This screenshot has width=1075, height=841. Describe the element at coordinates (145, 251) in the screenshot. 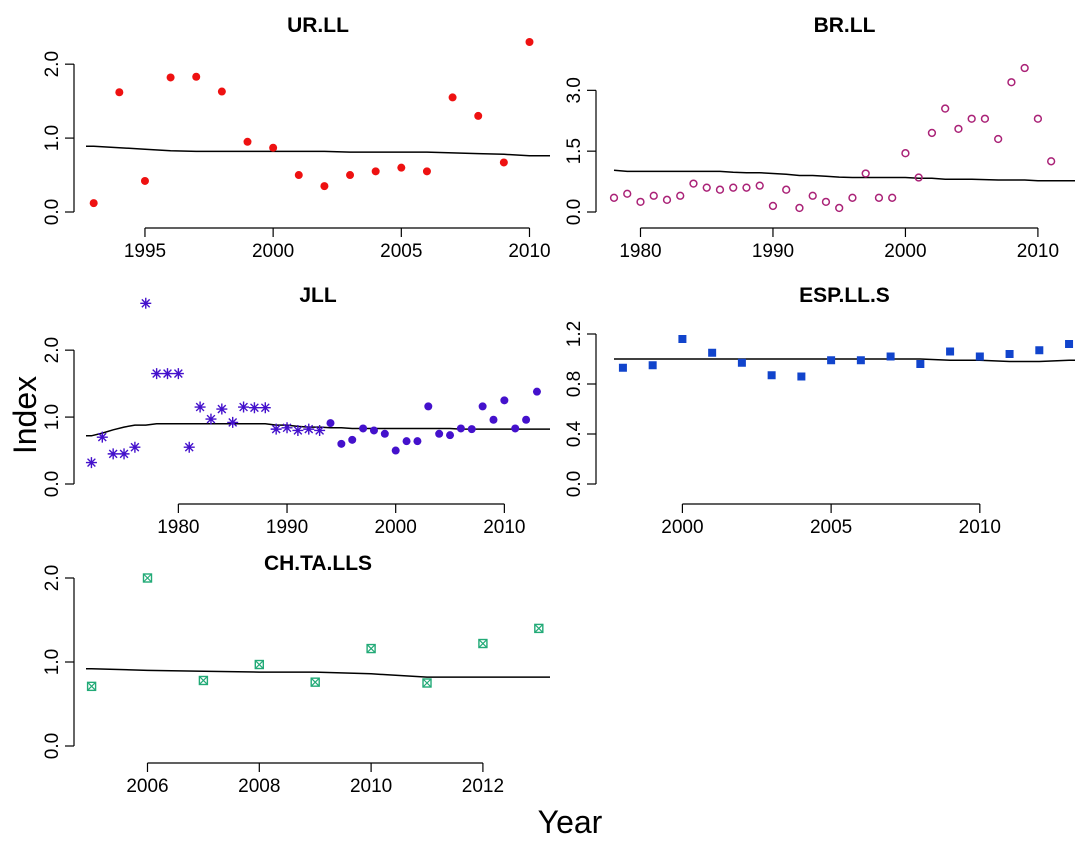

I see `x-tick-label: 1995` at that location.